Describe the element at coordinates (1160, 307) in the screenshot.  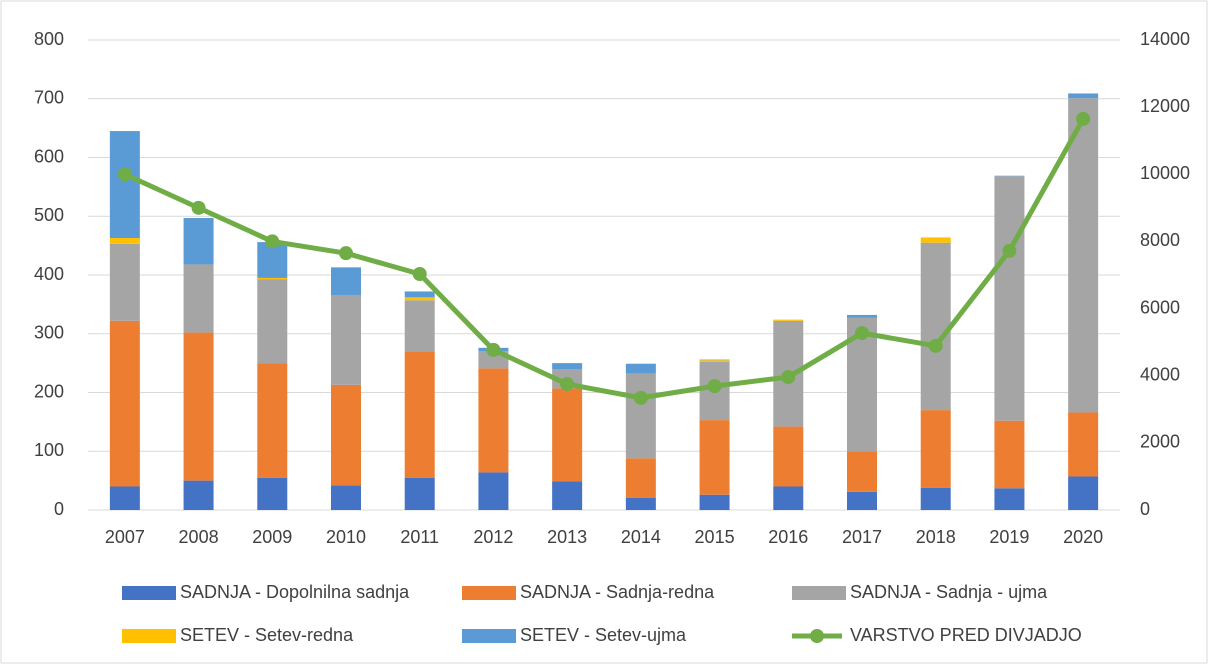
I see `y2-tick-label: 6000` at that location.